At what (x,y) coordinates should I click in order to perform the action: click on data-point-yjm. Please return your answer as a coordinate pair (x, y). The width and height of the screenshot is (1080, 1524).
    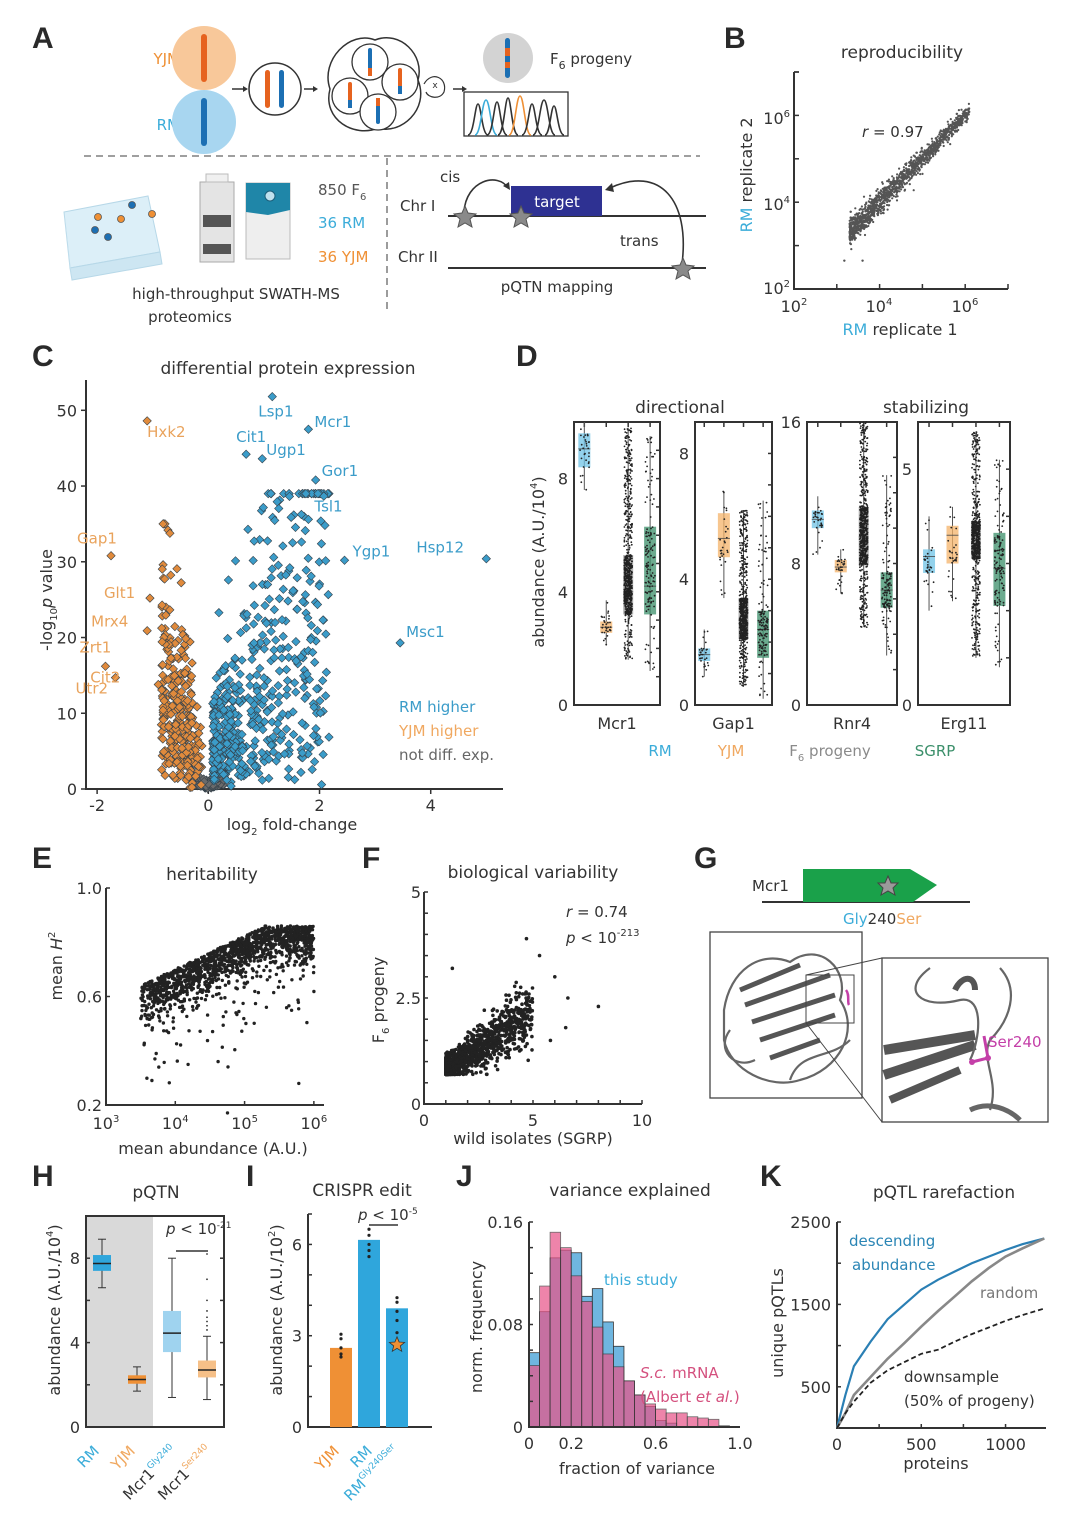
    Looking at the image, I should click on (177, 569).